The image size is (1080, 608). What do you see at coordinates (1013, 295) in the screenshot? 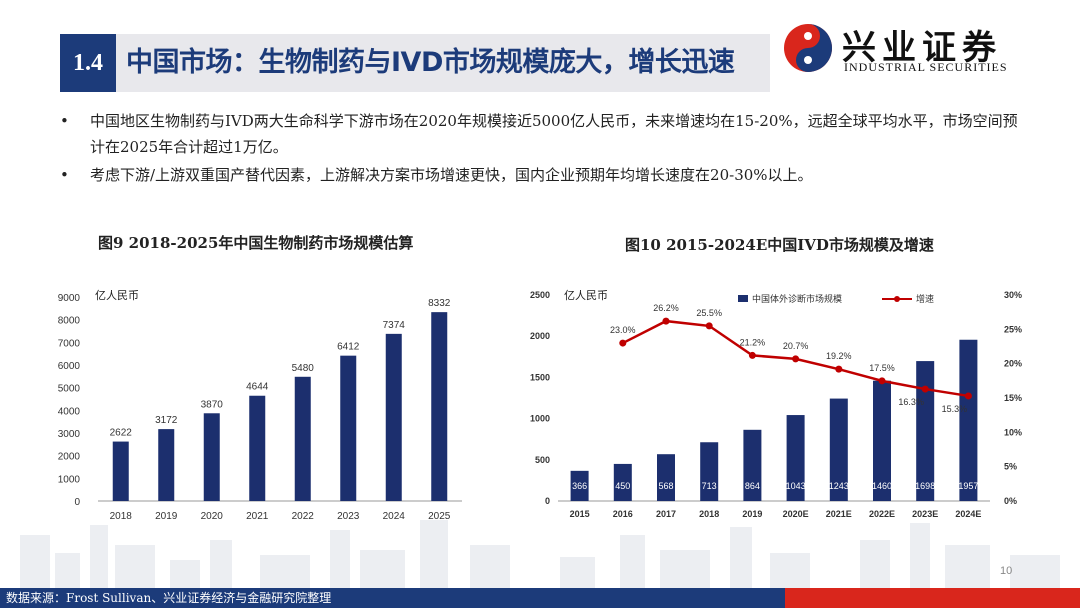
I see `y-right-tick-label: 30%` at bounding box center [1013, 295].